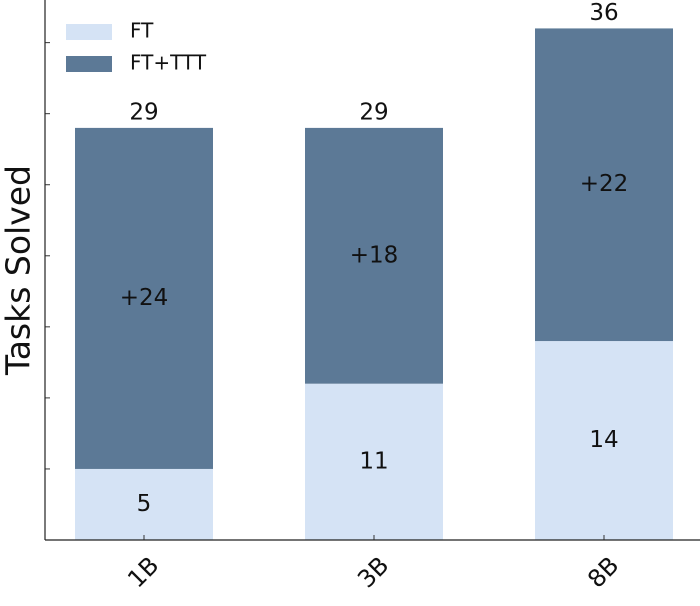  I want to click on total-label: 36, so click(603, 13).